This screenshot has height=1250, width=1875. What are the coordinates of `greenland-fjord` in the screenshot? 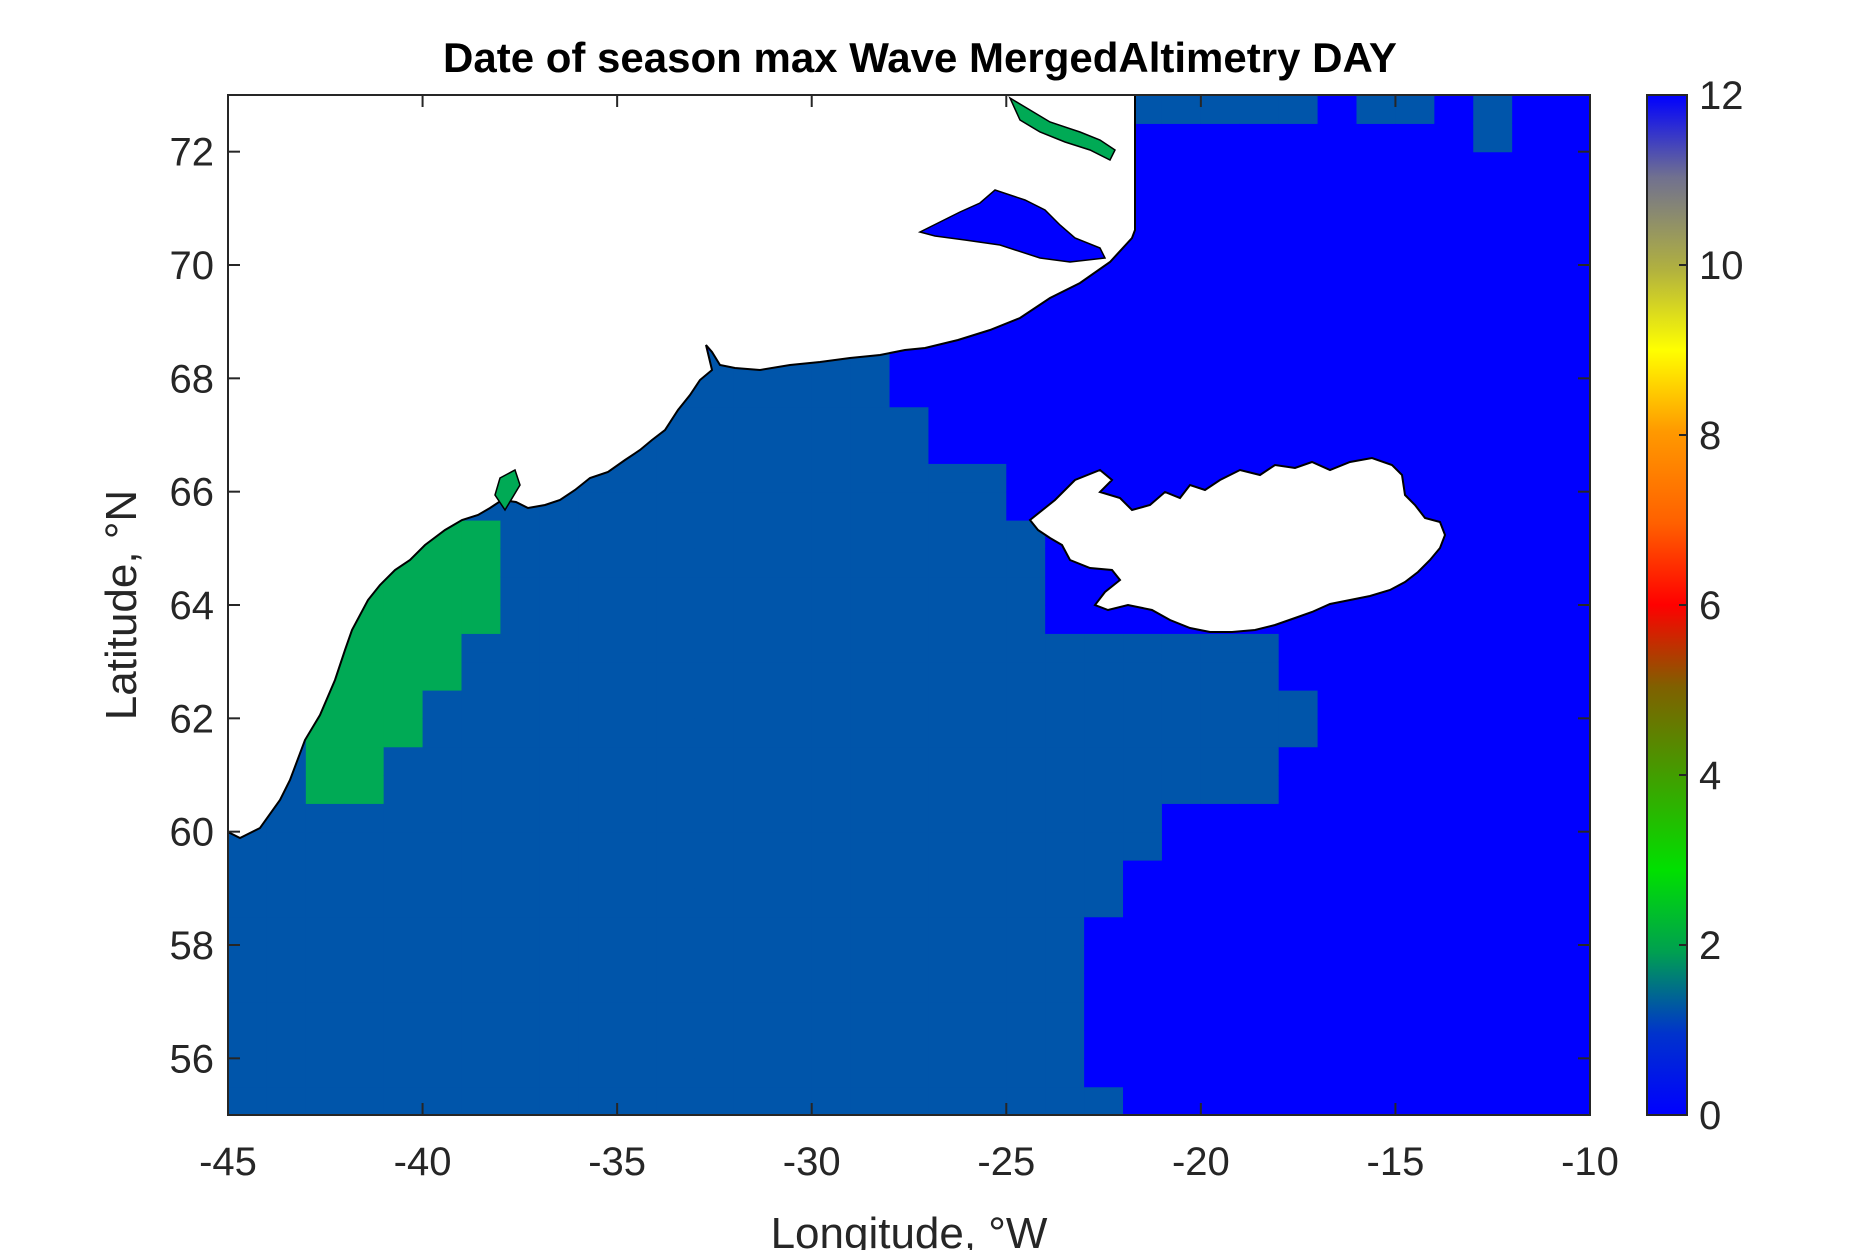 It's located at (1012, 226).